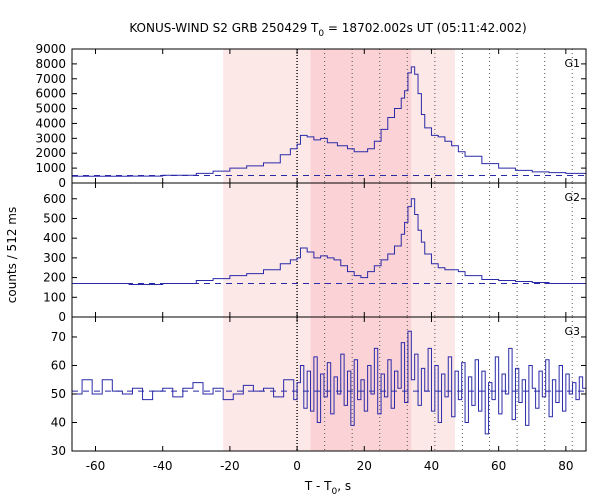  I want to click on y-tick-label: 2000, so click(50, 153).